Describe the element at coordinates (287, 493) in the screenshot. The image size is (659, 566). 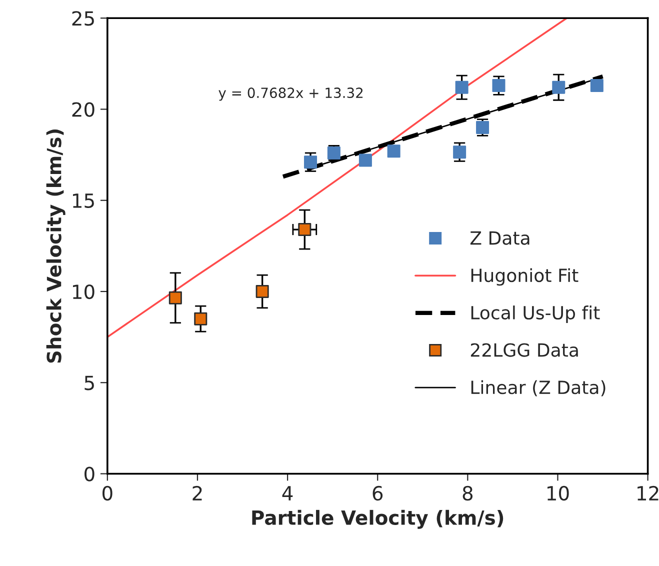
I see `x-tick-label: 4` at that location.